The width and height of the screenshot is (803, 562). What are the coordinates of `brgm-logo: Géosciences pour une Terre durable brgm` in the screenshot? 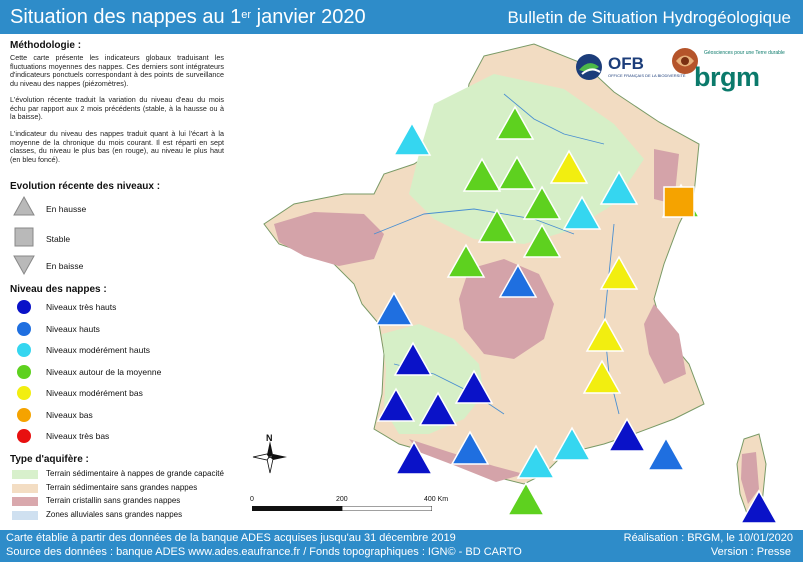 It's located at (729, 70).